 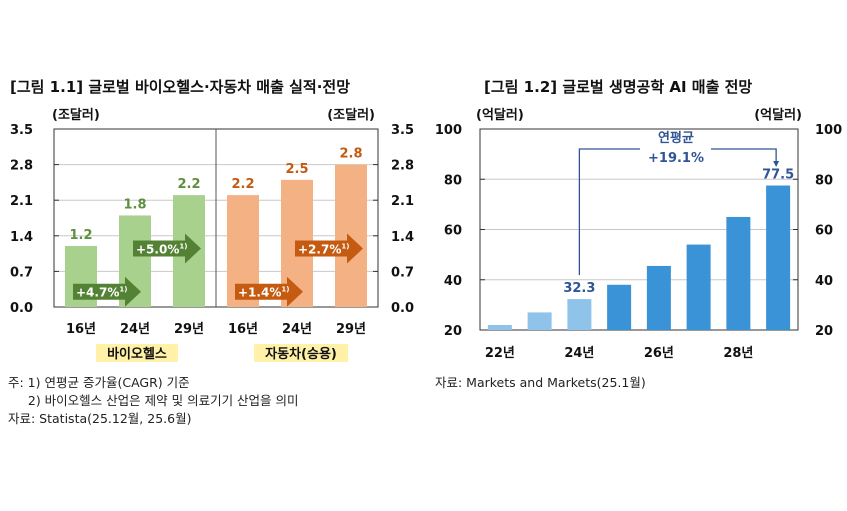 What do you see at coordinates (161, 250) in the screenshot?
I see `cagr-label: +5.0%1)` at bounding box center [161, 250].